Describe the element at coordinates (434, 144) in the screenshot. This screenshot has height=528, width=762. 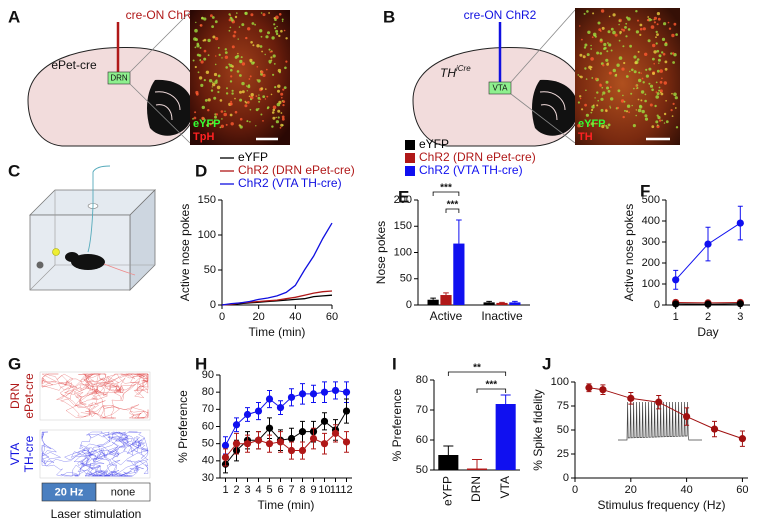
I see `legend-label: eYFP` at that location.